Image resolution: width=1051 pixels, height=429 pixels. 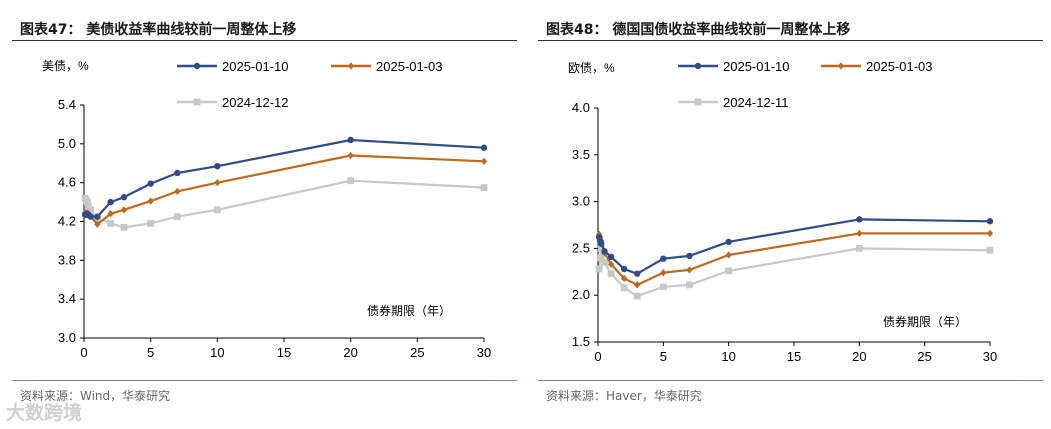 What do you see at coordinates (255, 102) in the screenshot?
I see `legend-label: 2024-12-12` at bounding box center [255, 102].